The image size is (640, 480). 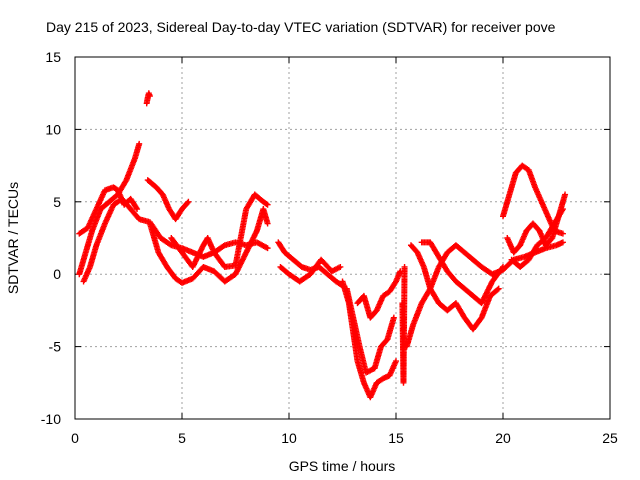 I want to click on x-tick-label: 20, so click(x=503, y=438).